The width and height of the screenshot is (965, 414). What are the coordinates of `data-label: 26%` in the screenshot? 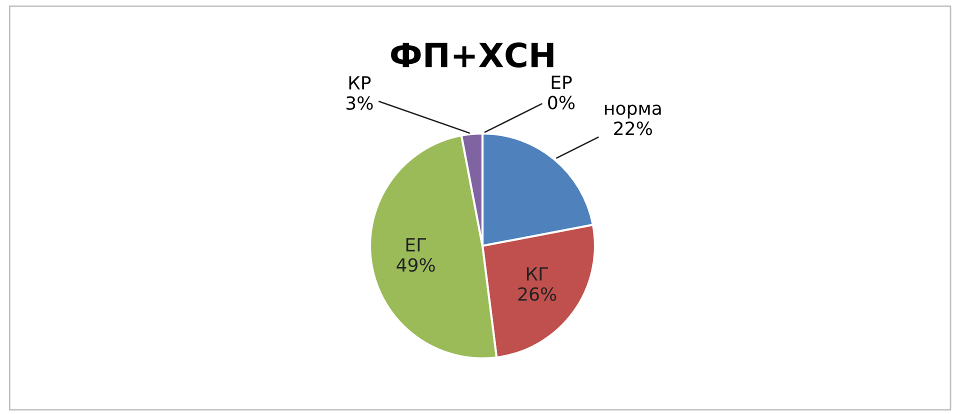 It's located at (537, 294).